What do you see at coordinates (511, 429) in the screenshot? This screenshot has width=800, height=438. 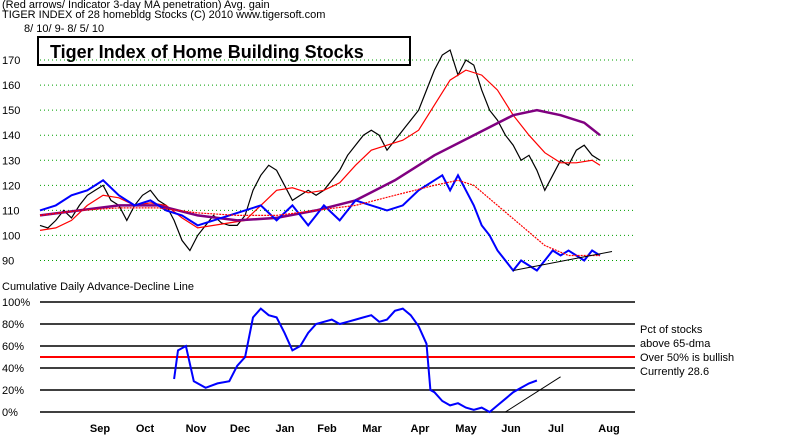 I see `month-label: Jun` at bounding box center [511, 429].